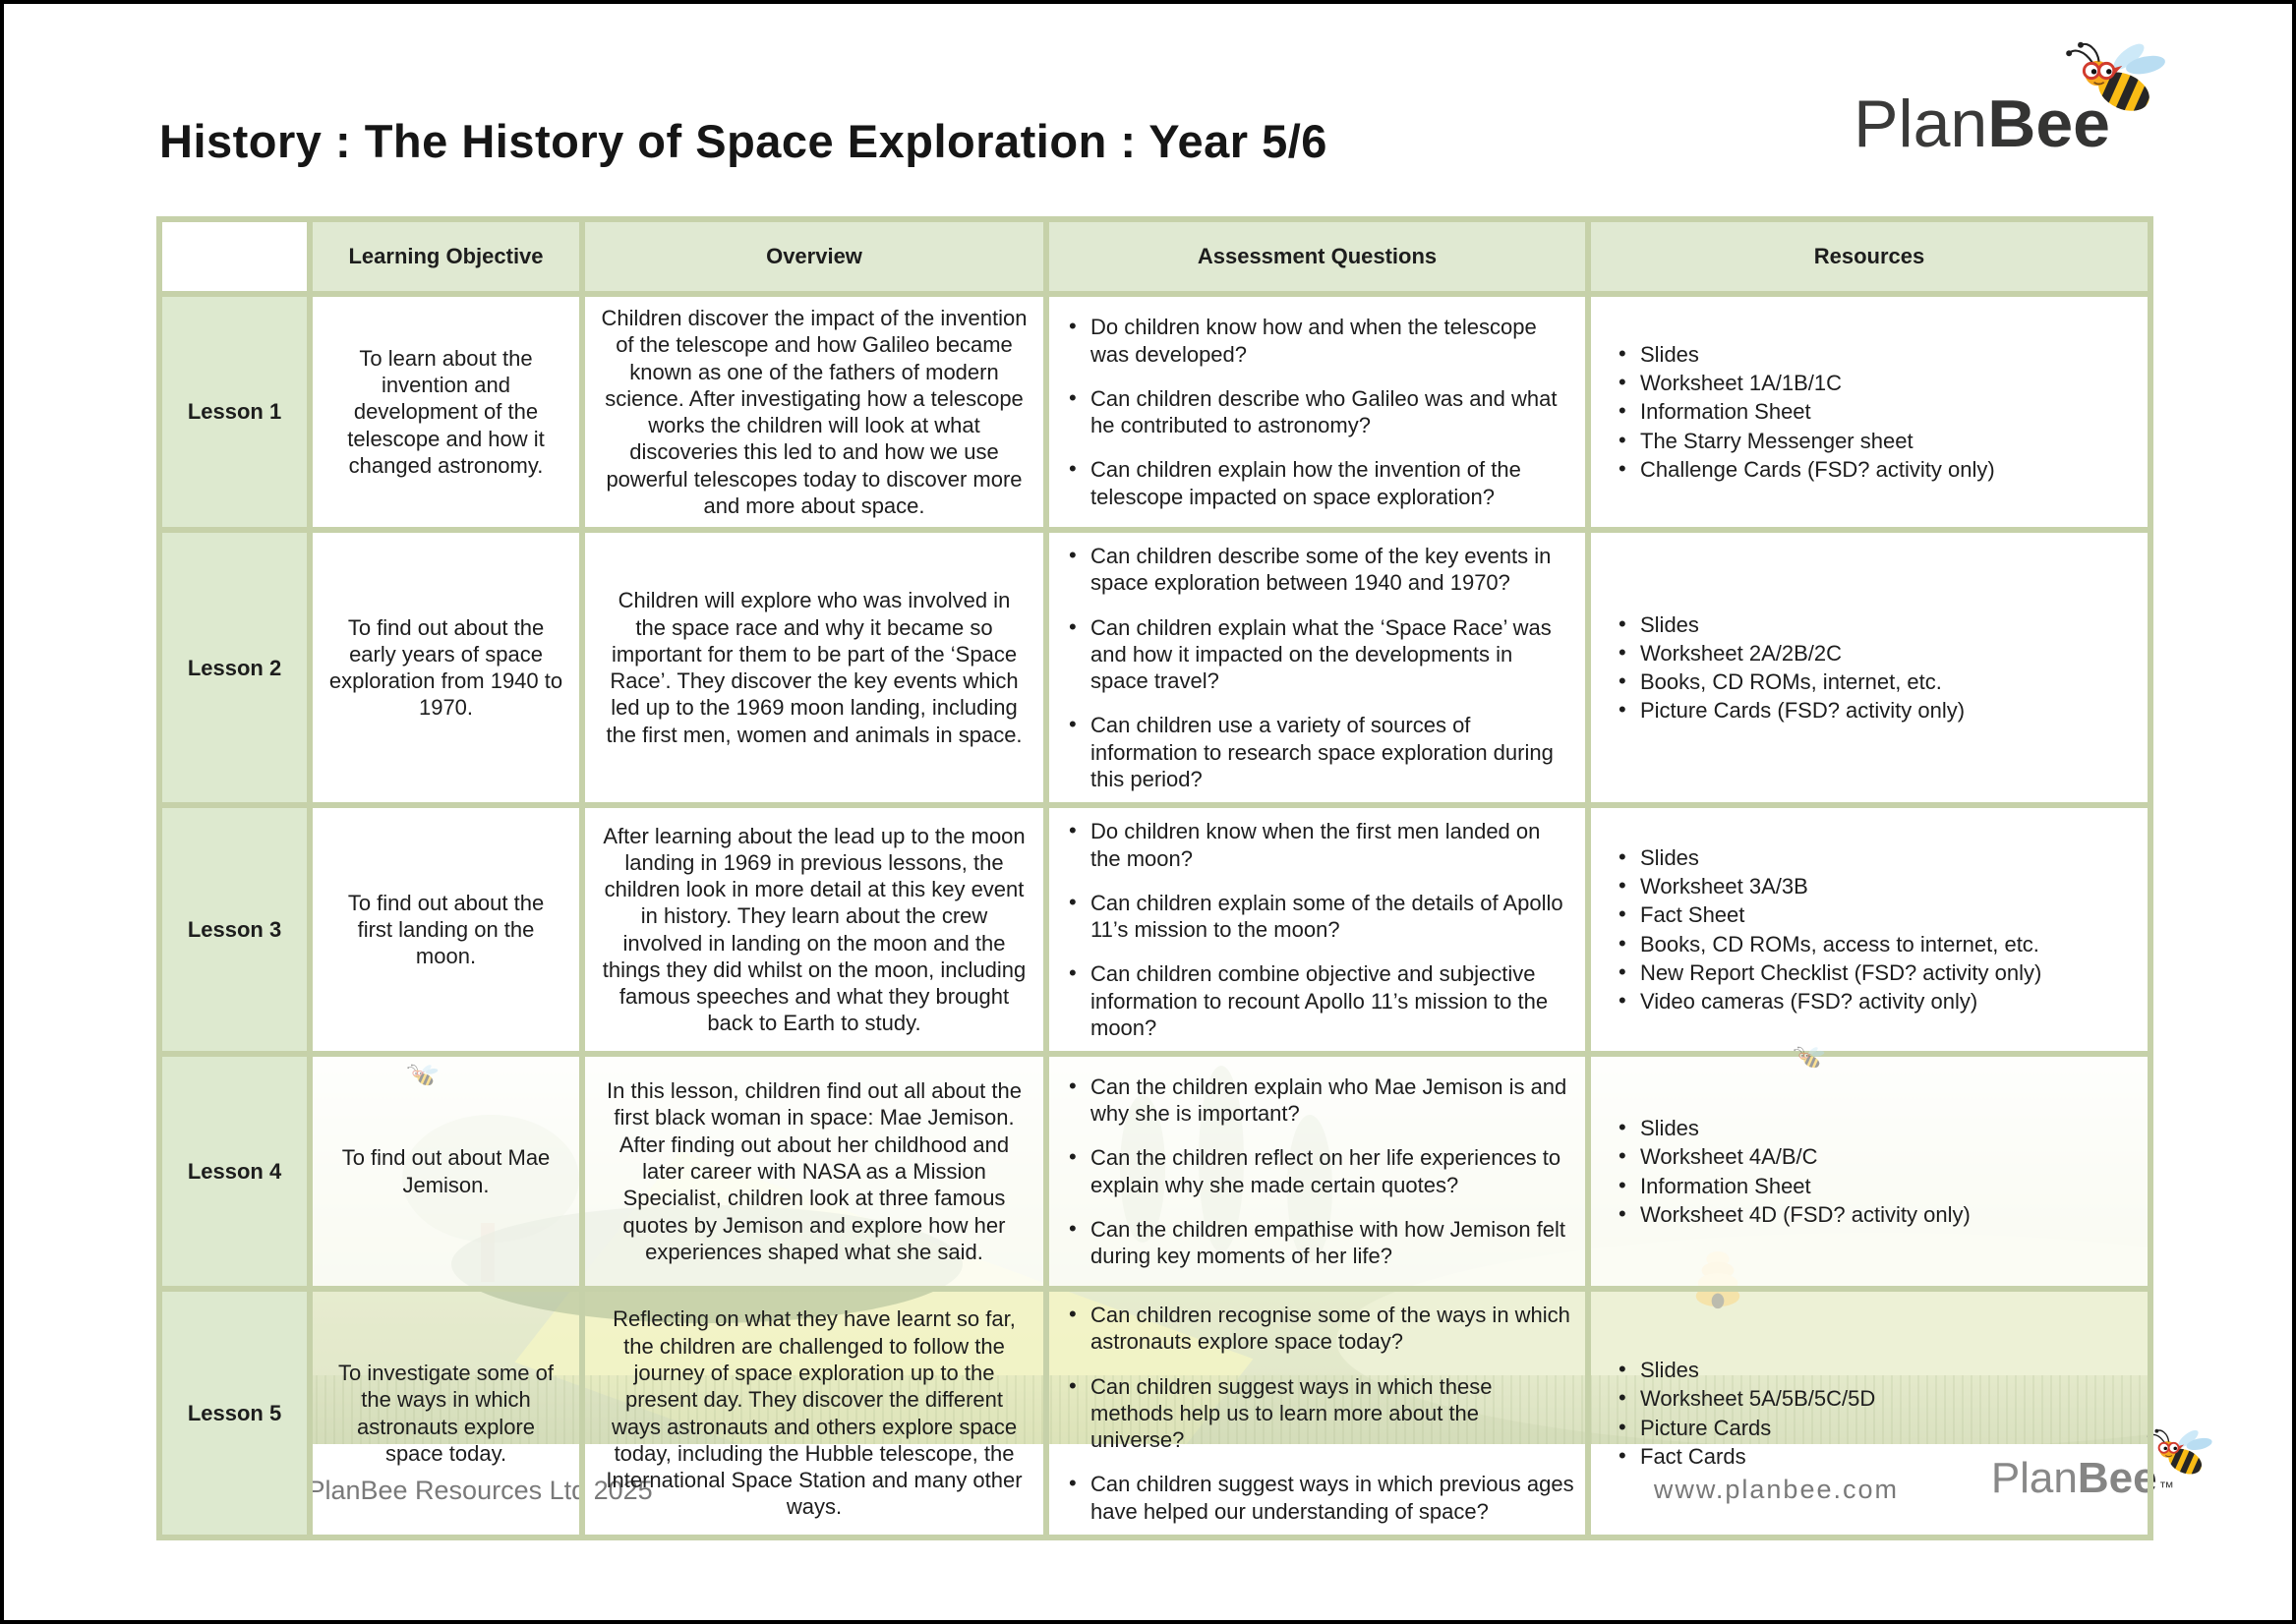 The height and width of the screenshot is (1624, 2296). What do you see at coordinates (234, 668) in the screenshot?
I see `lesson-label: Lesson 2` at bounding box center [234, 668].